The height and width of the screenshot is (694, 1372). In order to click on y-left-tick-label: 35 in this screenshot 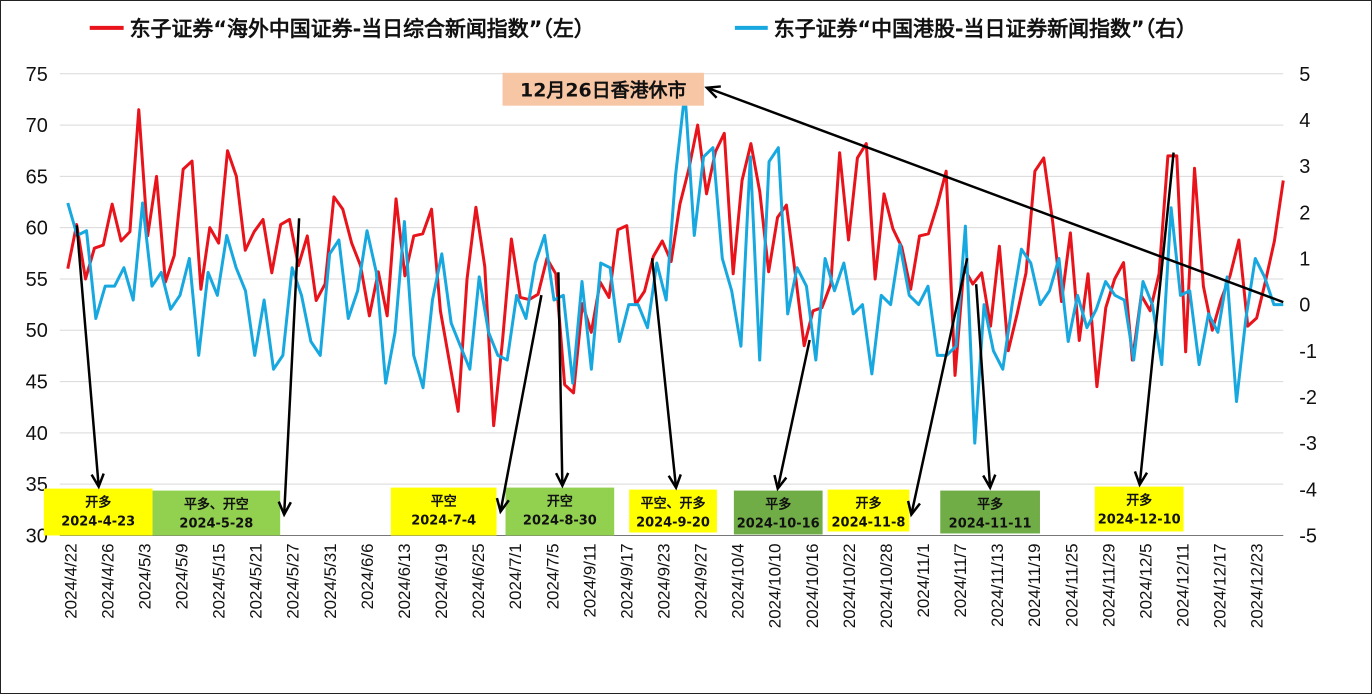, I will do `click(37, 485)`.